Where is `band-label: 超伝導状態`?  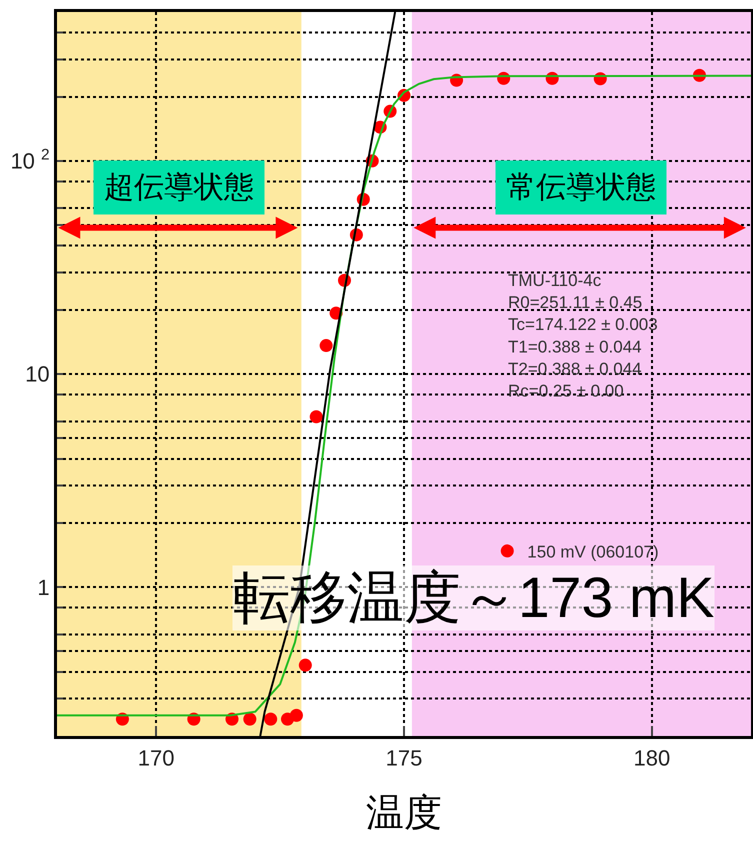 band-label: 超伝導状態 is located at coordinates (179, 187).